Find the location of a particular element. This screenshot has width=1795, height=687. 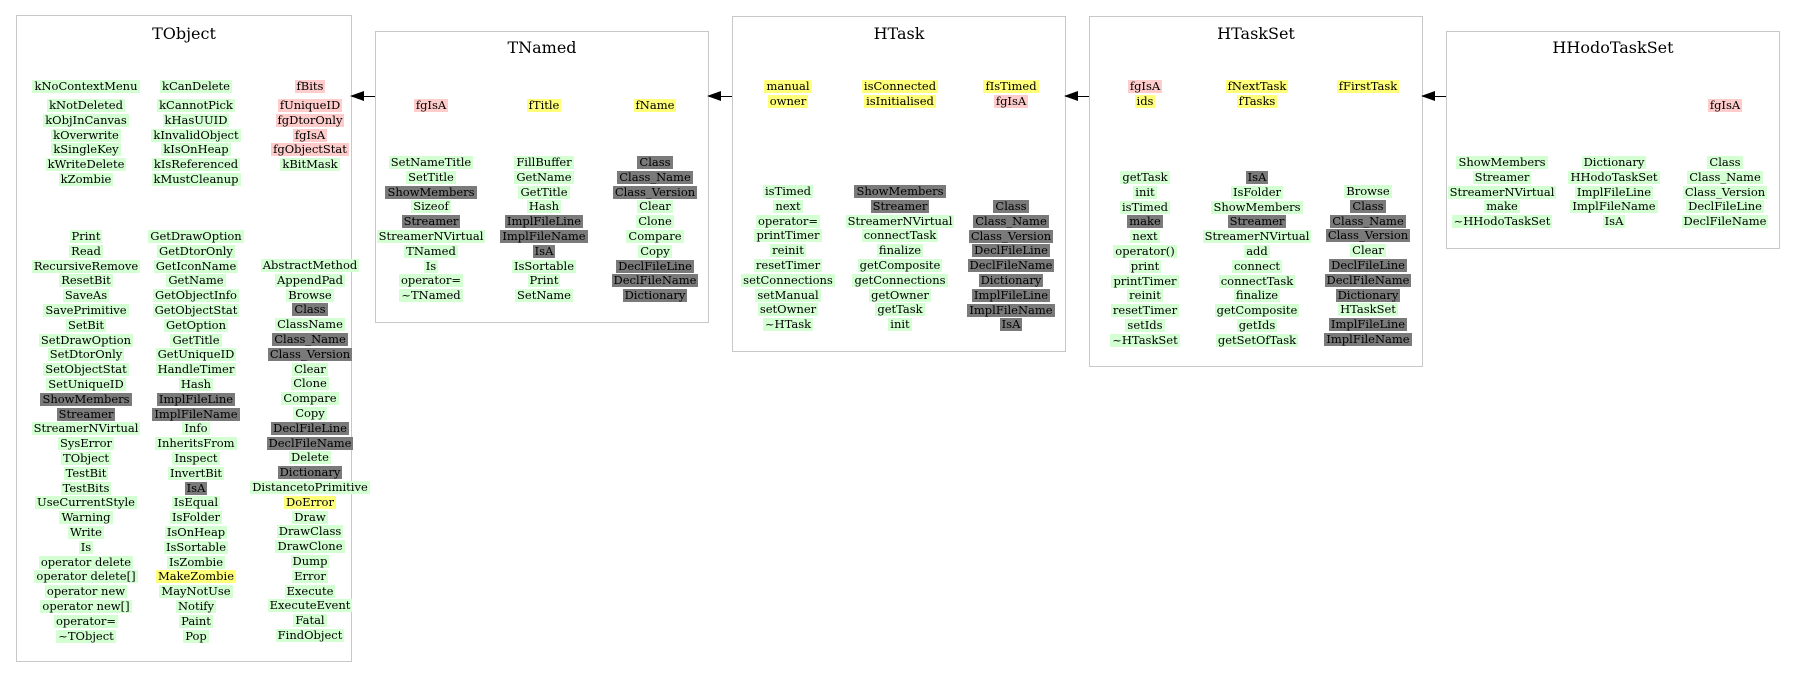

member-entry: ~HTask is located at coordinates (788, 324).